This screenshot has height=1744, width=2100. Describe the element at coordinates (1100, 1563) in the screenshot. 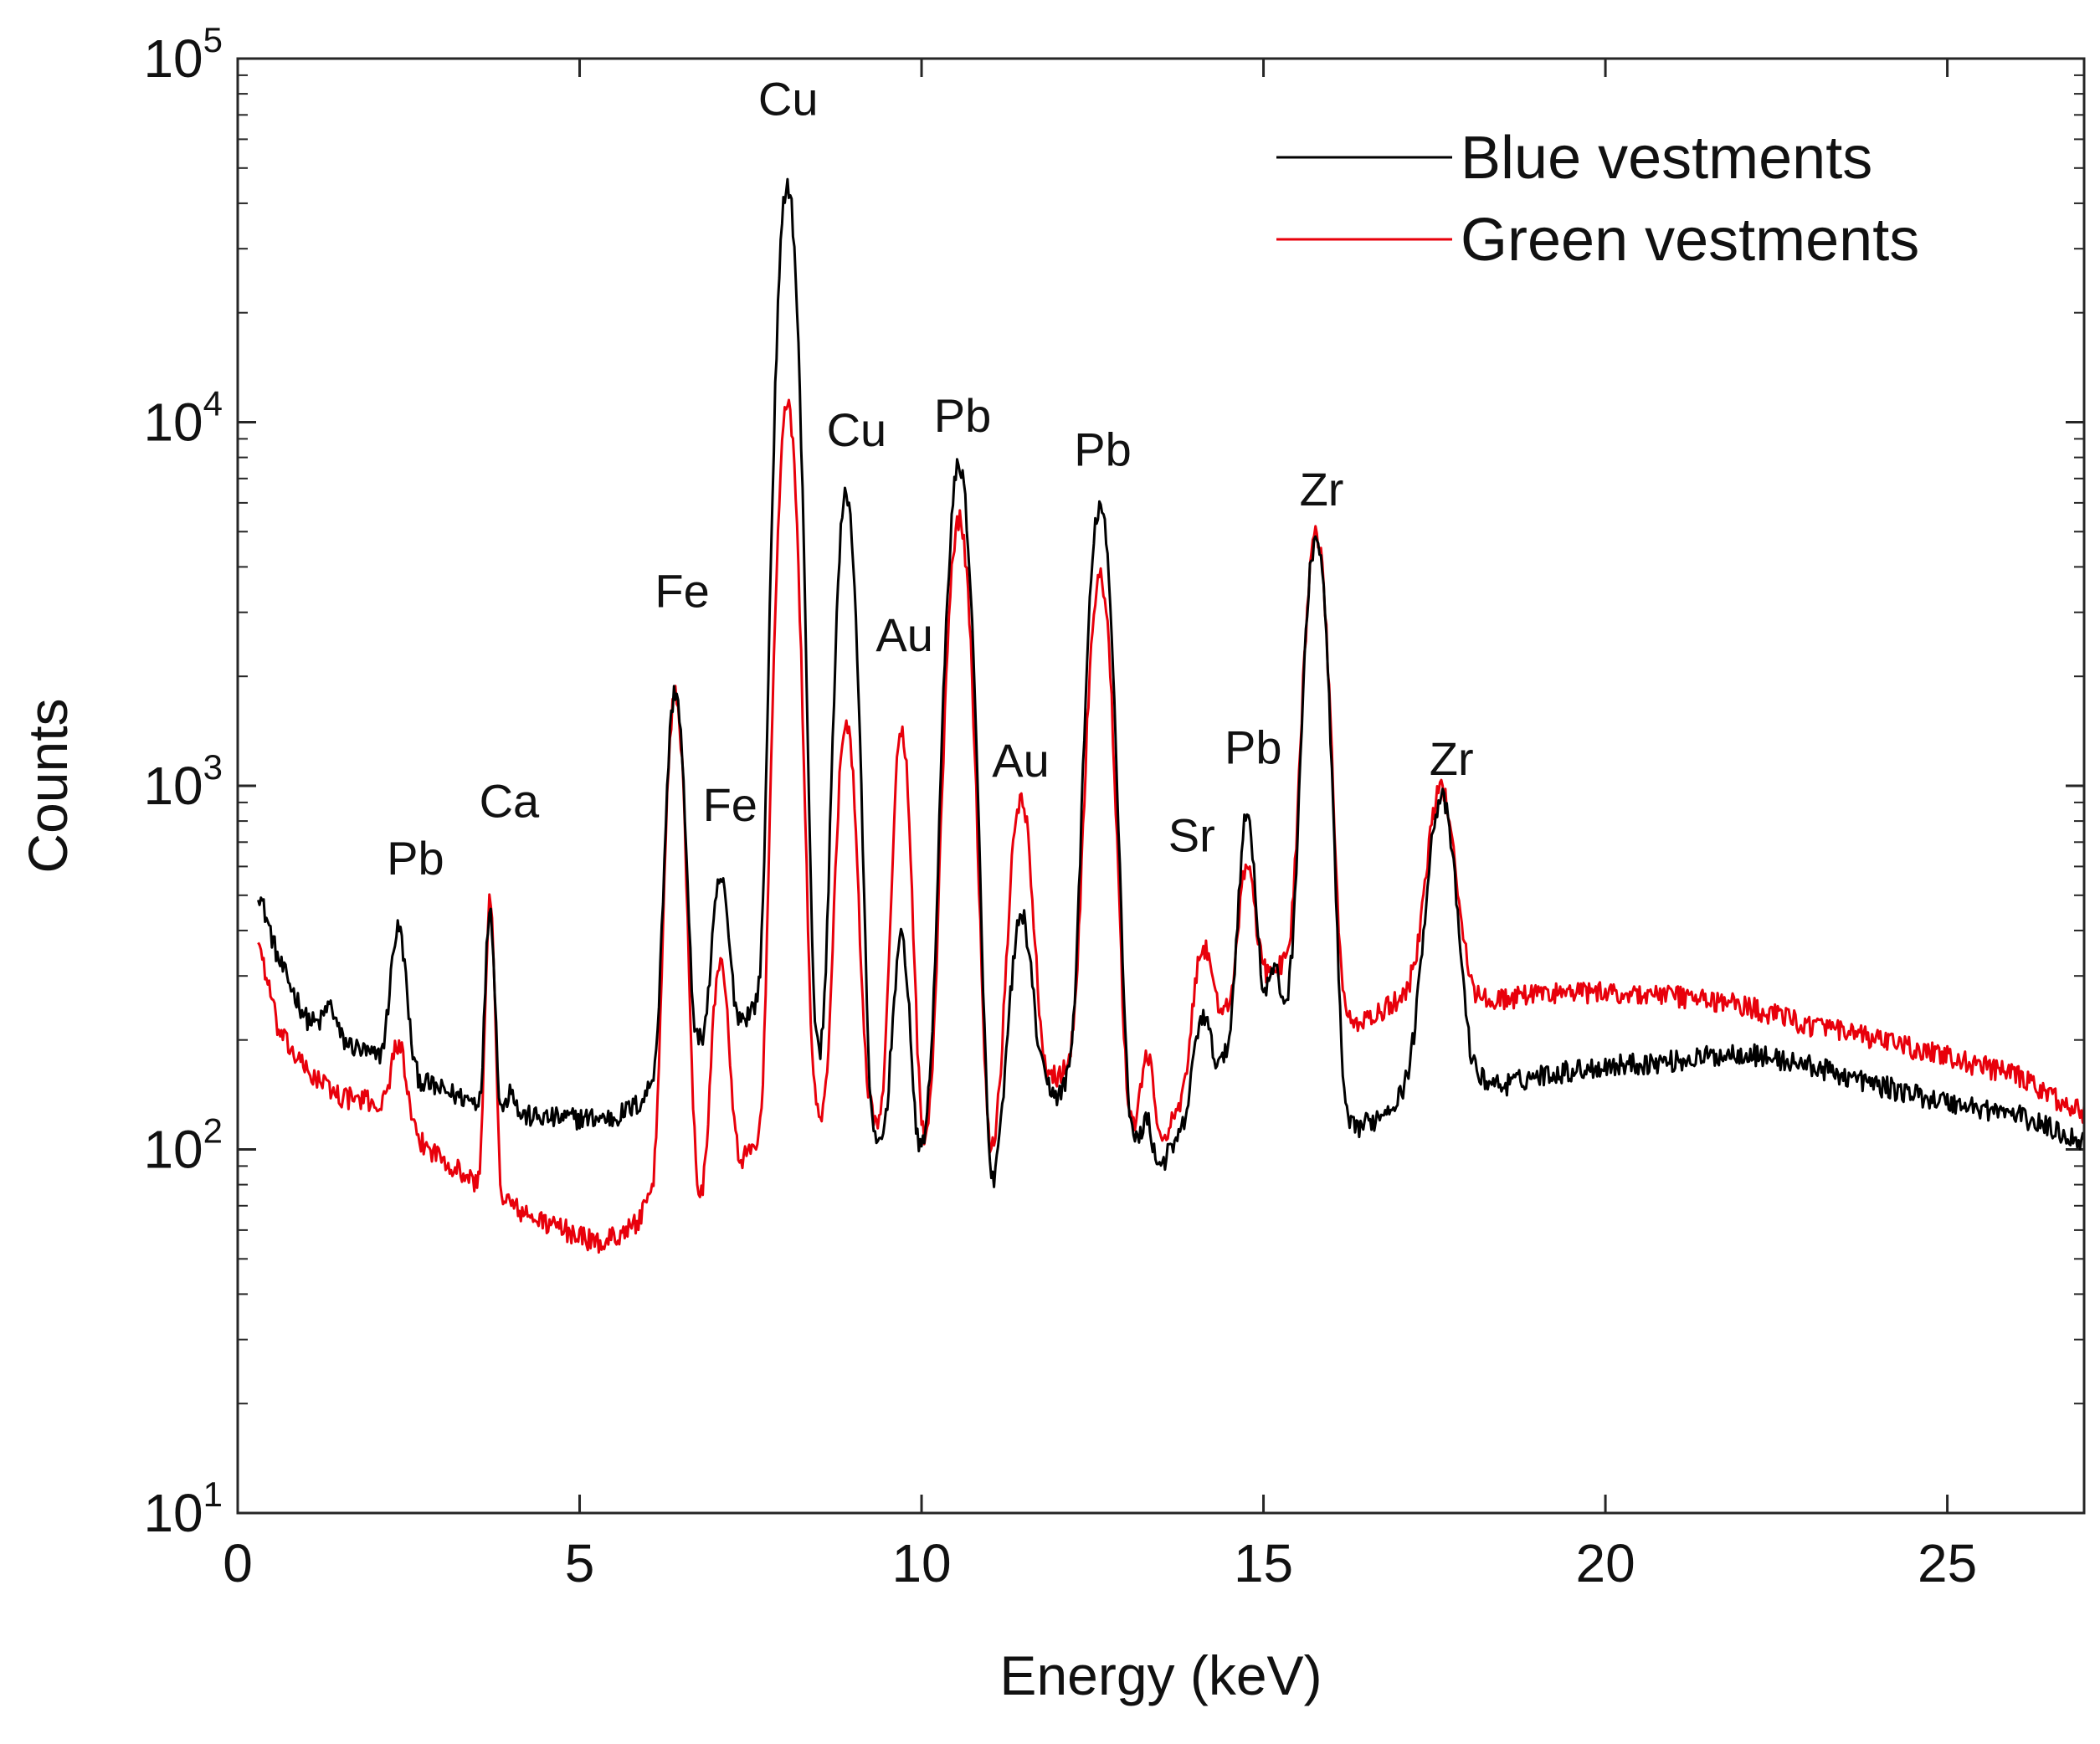

I see `x-tick-labels: 0 5 10 15 20 25` at that location.